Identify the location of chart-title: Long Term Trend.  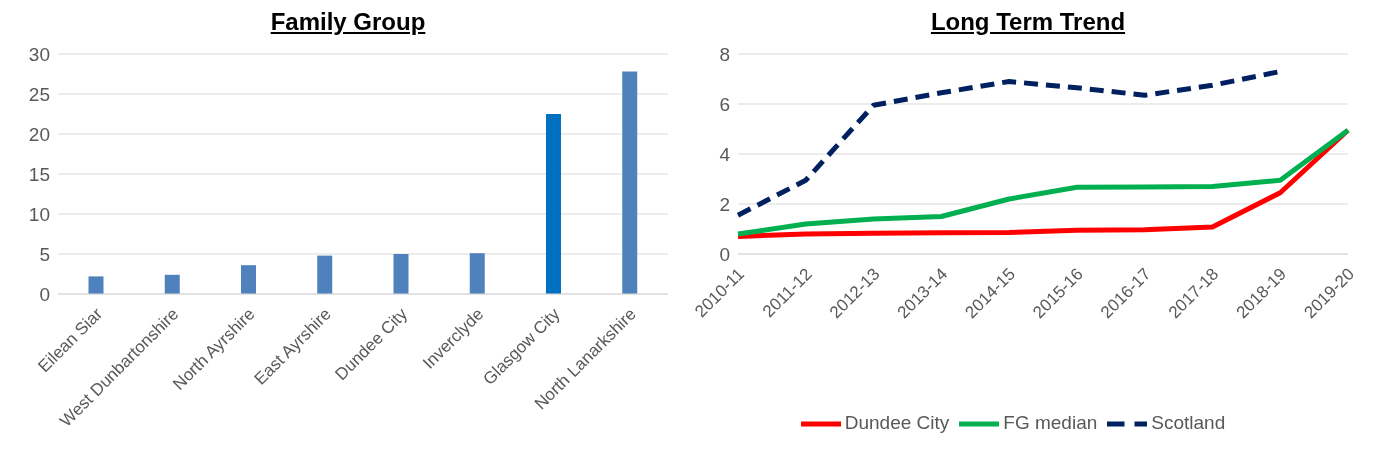
(1028, 22).